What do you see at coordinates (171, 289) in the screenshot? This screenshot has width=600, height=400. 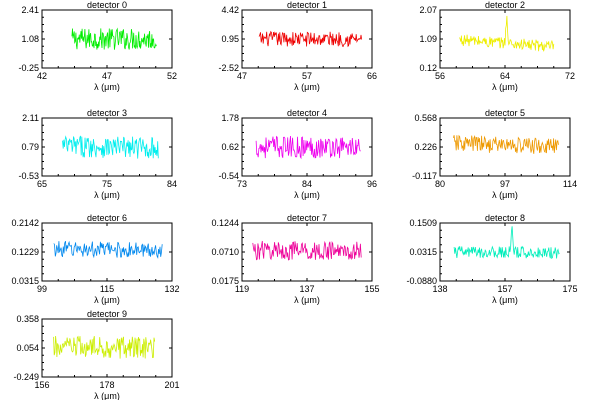 I see `x-tick-label: 132` at bounding box center [171, 289].